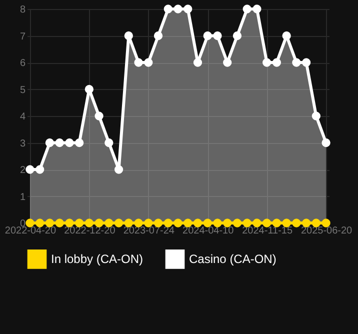 Image resolution: width=358 pixels, height=334 pixels. I want to click on x-tick-label: 2024-04-10, so click(208, 231).